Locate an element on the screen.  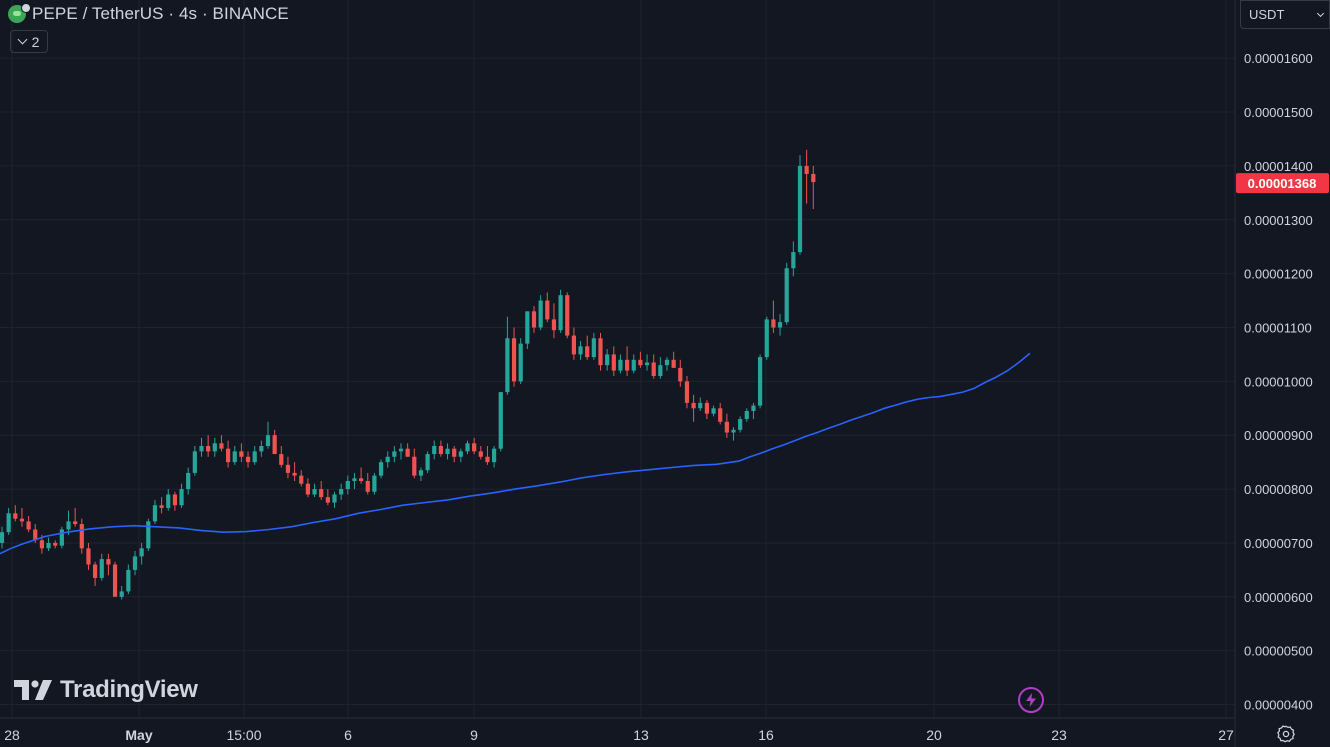
price-tick-label: 0.00001500 is located at coordinates (1278, 112).